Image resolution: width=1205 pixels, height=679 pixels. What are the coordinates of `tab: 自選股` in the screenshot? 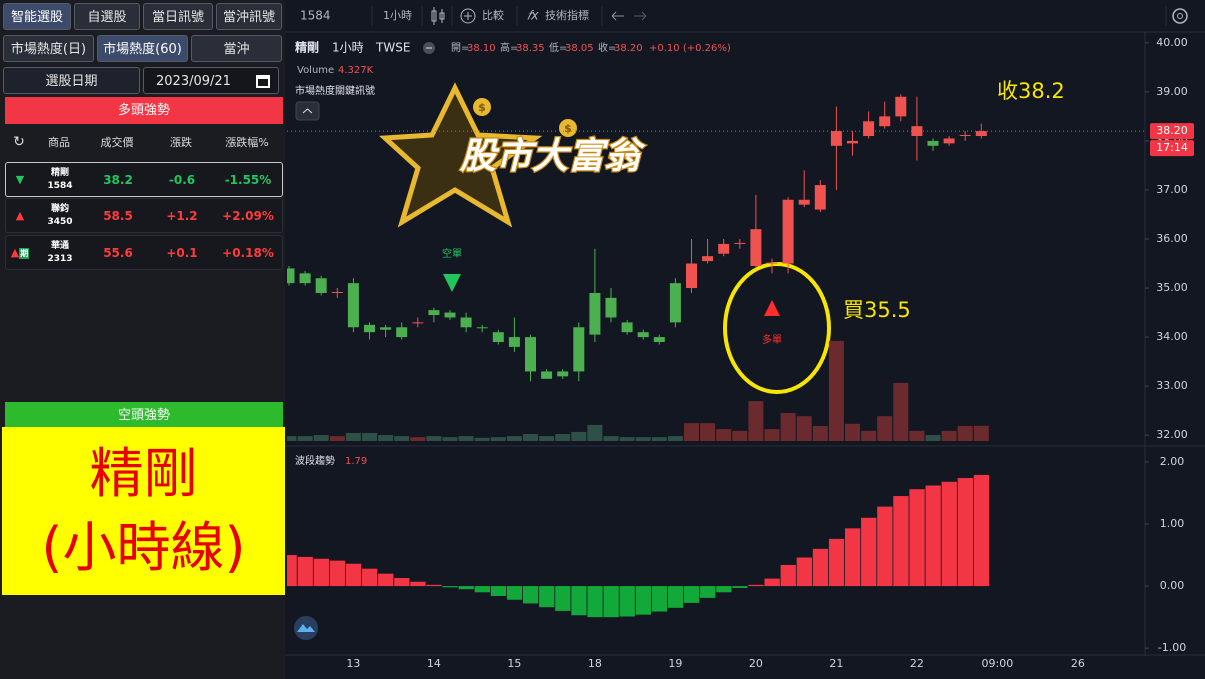 It's located at (107, 16).